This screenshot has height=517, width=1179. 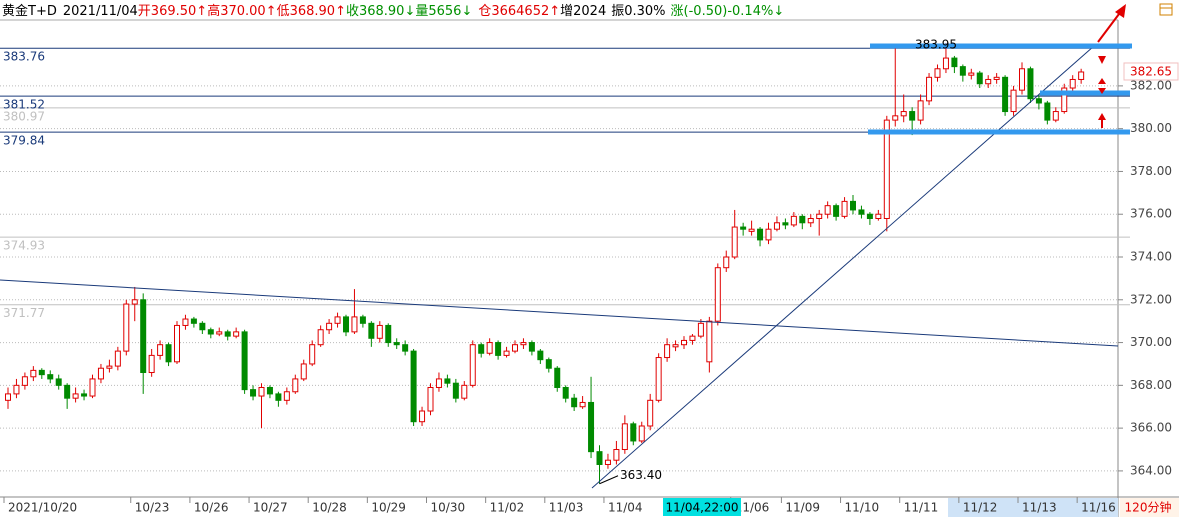 What do you see at coordinates (24, 116) in the screenshot?
I see `level-label: 380.97` at bounding box center [24, 116].